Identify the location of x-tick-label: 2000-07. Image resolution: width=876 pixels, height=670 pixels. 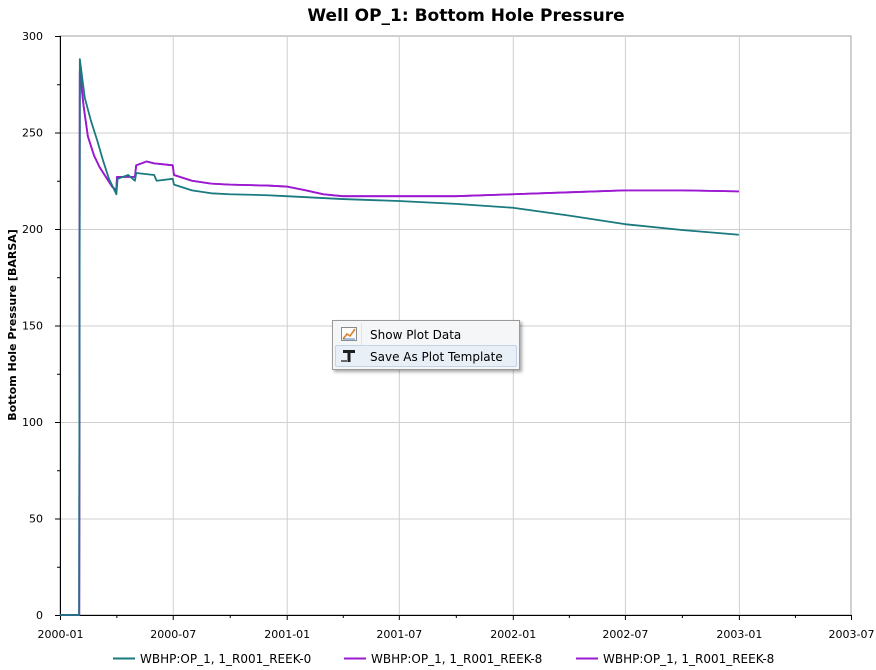
(173, 634).